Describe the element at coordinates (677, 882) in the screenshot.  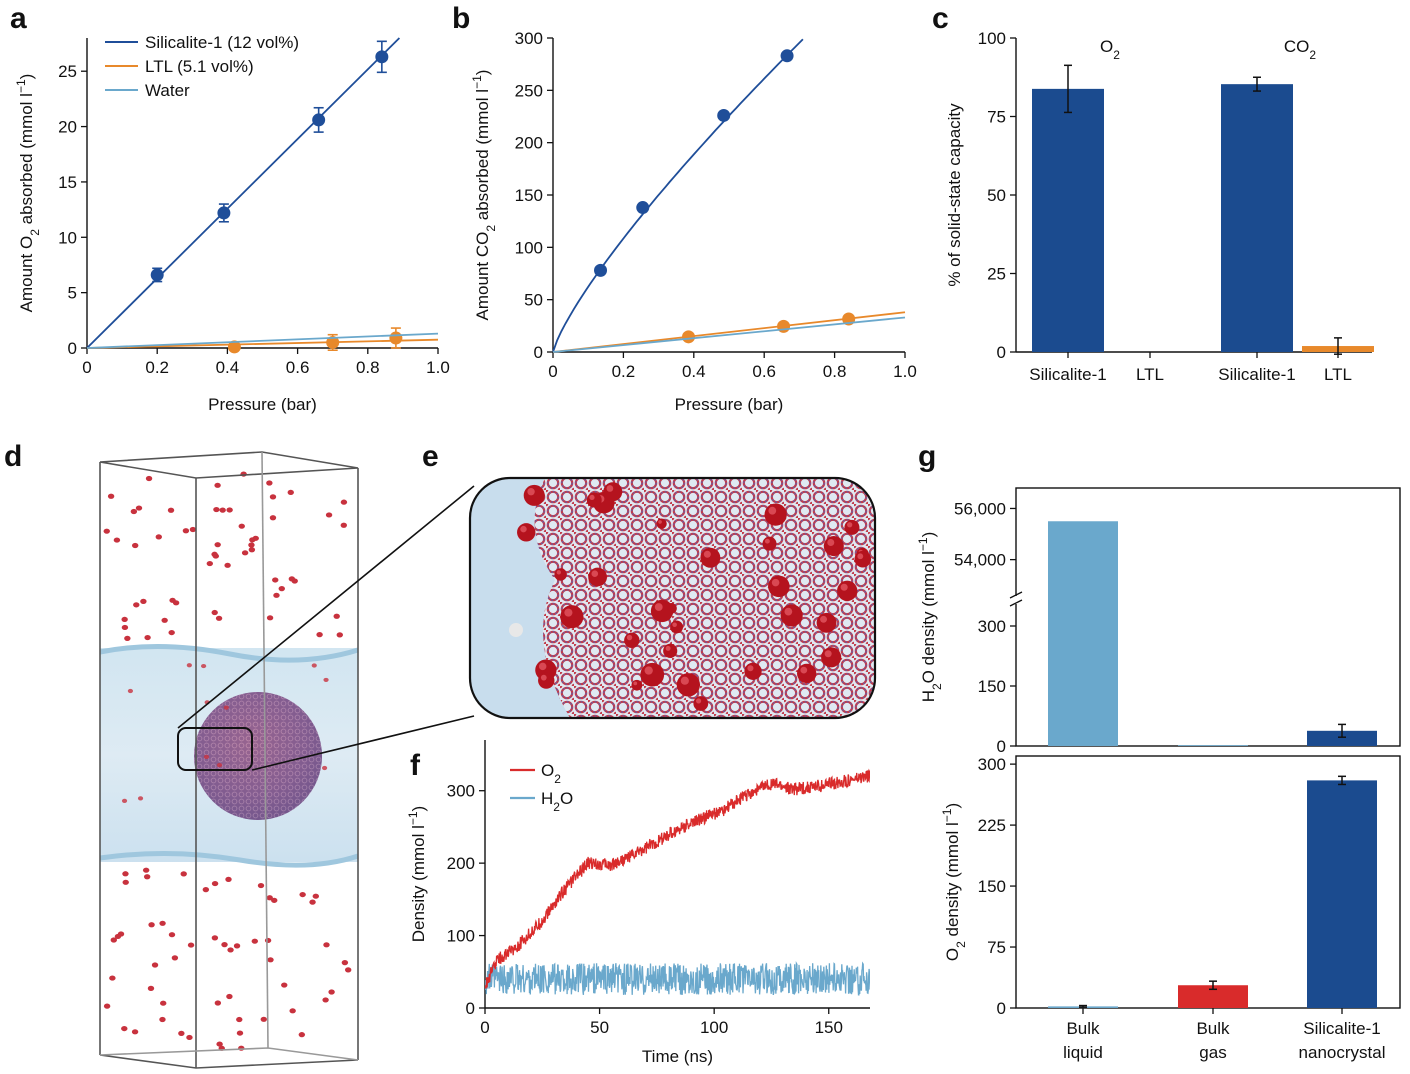
I see `chart-f-plot-area` at that location.